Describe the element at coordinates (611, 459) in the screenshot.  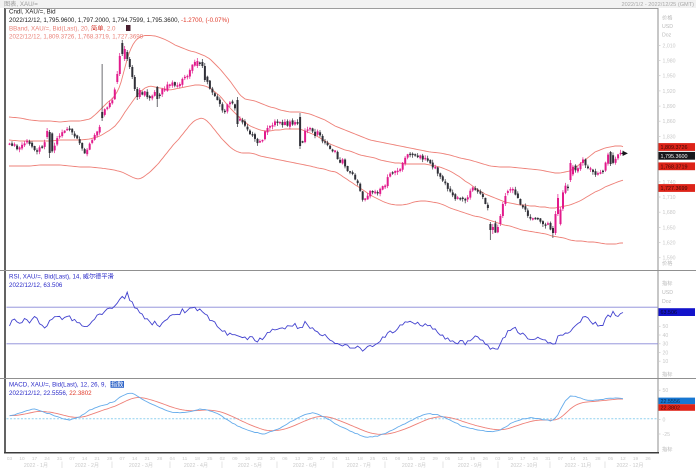
I see `svg-text: 05` at that location.